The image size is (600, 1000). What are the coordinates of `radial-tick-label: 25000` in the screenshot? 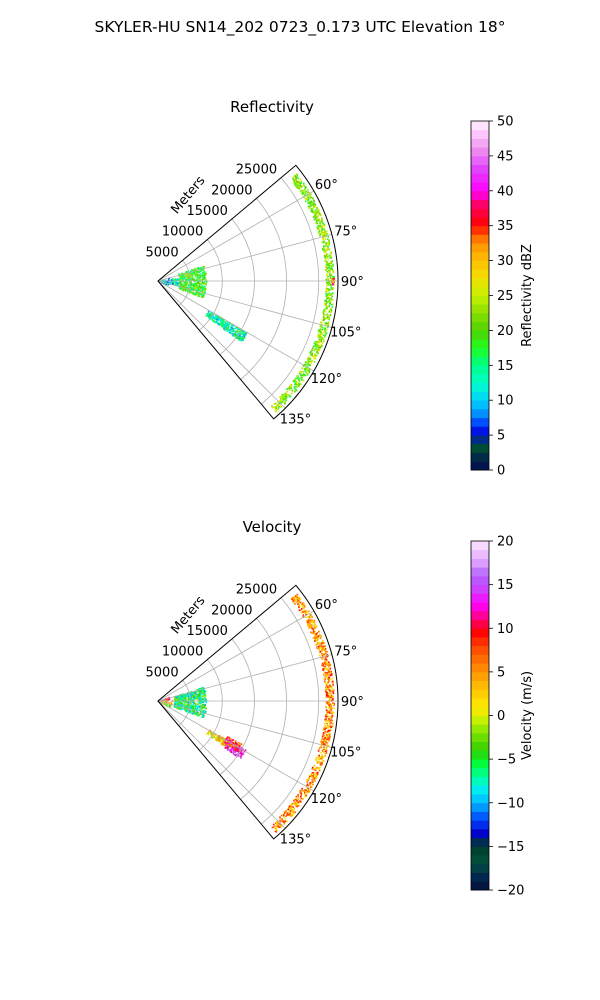 It's located at (256, 170).